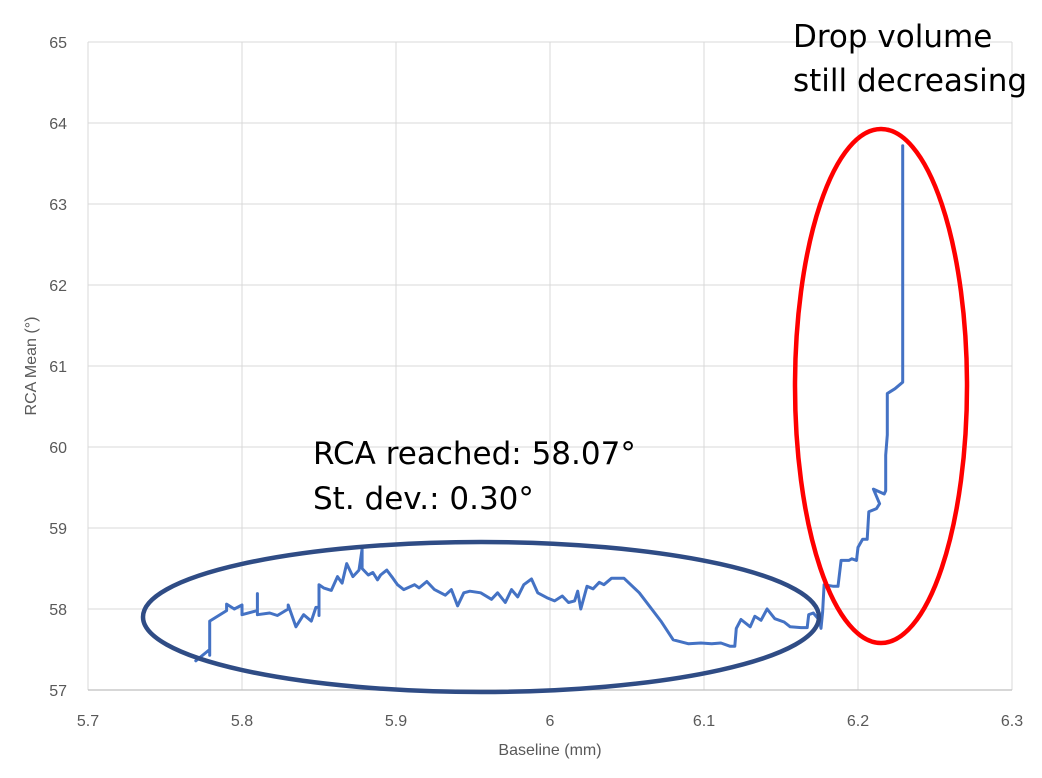  I want to click on x-axis-title: Baseline (mm), so click(549, 750).